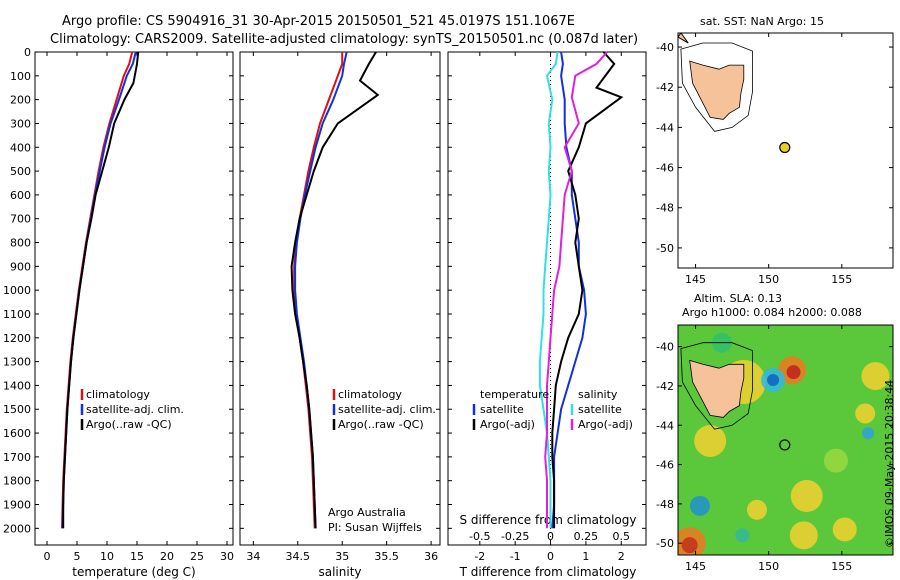 Image resolution: width=900 pixels, height=580 pixels. Describe the element at coordinates (548, 572) in the screenshot. I see `t-difference-x-label: T difference from climatology` at that location.